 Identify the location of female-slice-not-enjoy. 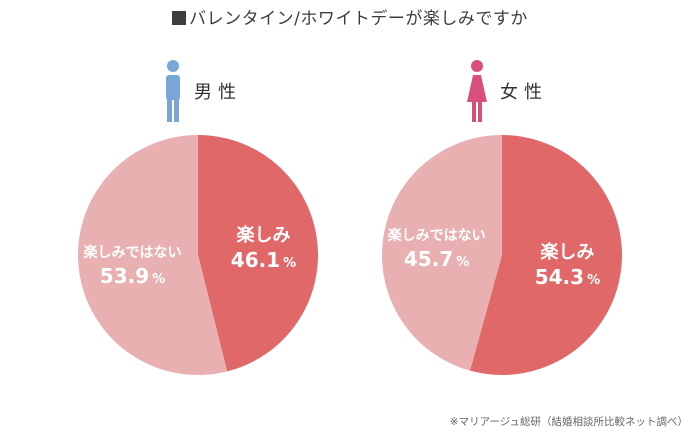
(441, 253).